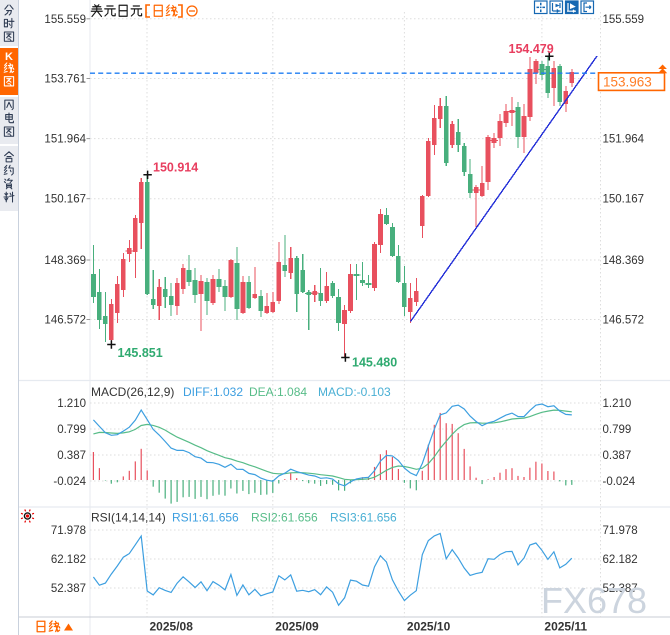 Image resolution: width=670 pixels, height=635 pixels. What do you see at coordinates (594, 600) in the screenshot?
I see `svg-text: FX678` at bounding box center [594, 600].